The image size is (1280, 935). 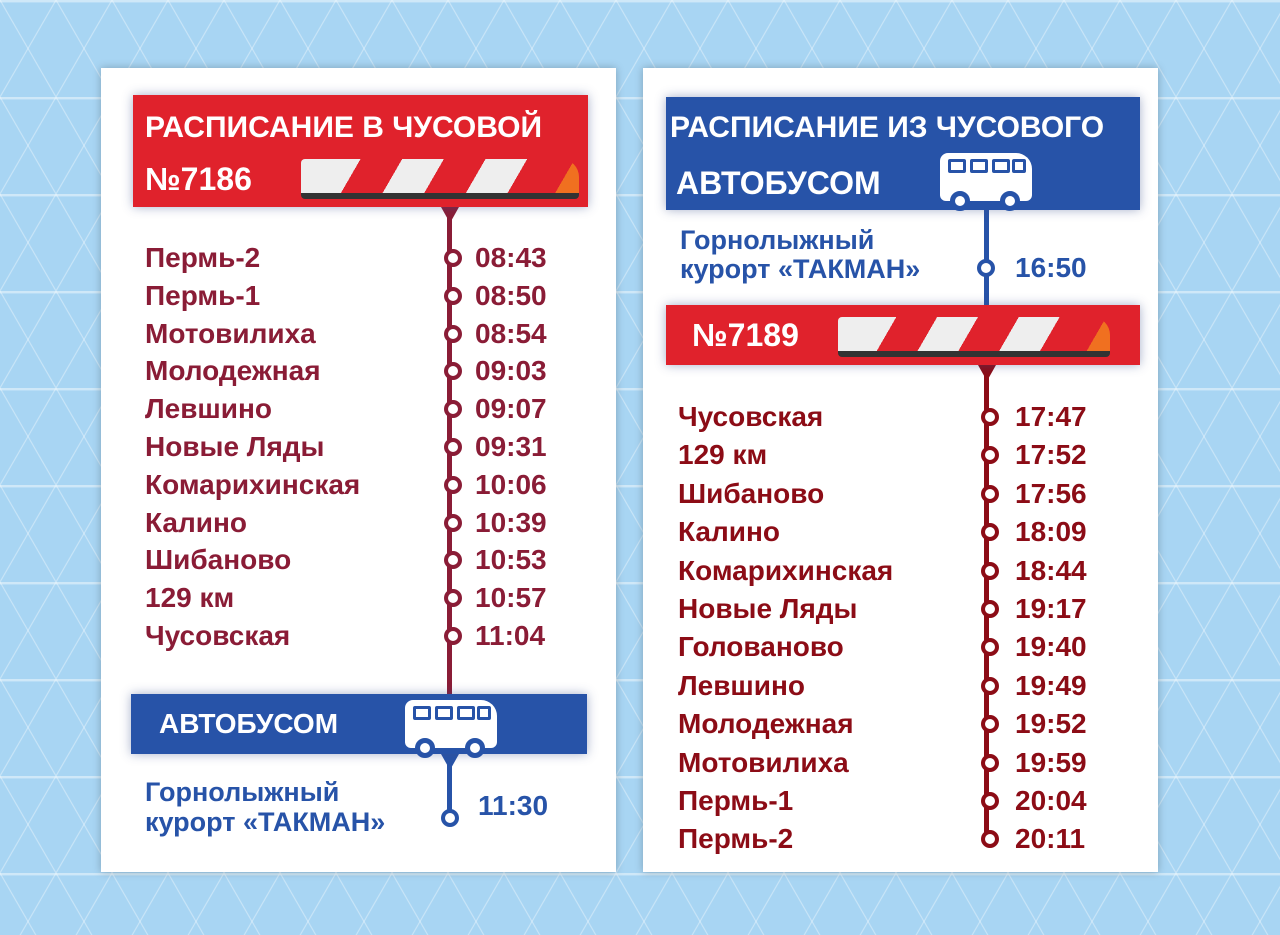 I want to click on stop-time: 08:43, so click(x=511, y=257).